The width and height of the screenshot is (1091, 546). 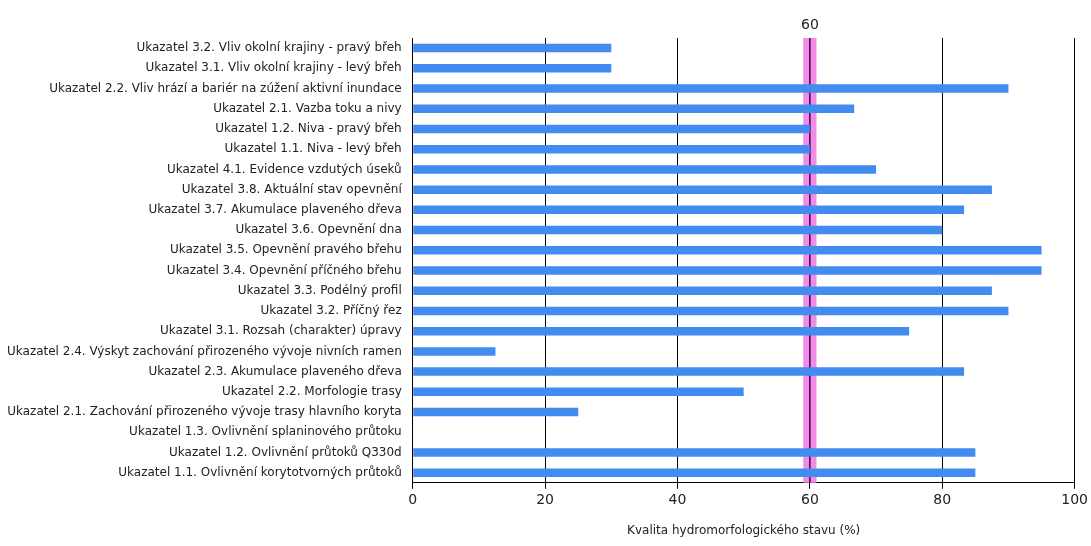 What do you see at coordinates (308, 128) in the screenshot?
I see `y-tick-label: Ukazatel 1.2. Niva - pravý břeh` at bounding box center [308, 128].